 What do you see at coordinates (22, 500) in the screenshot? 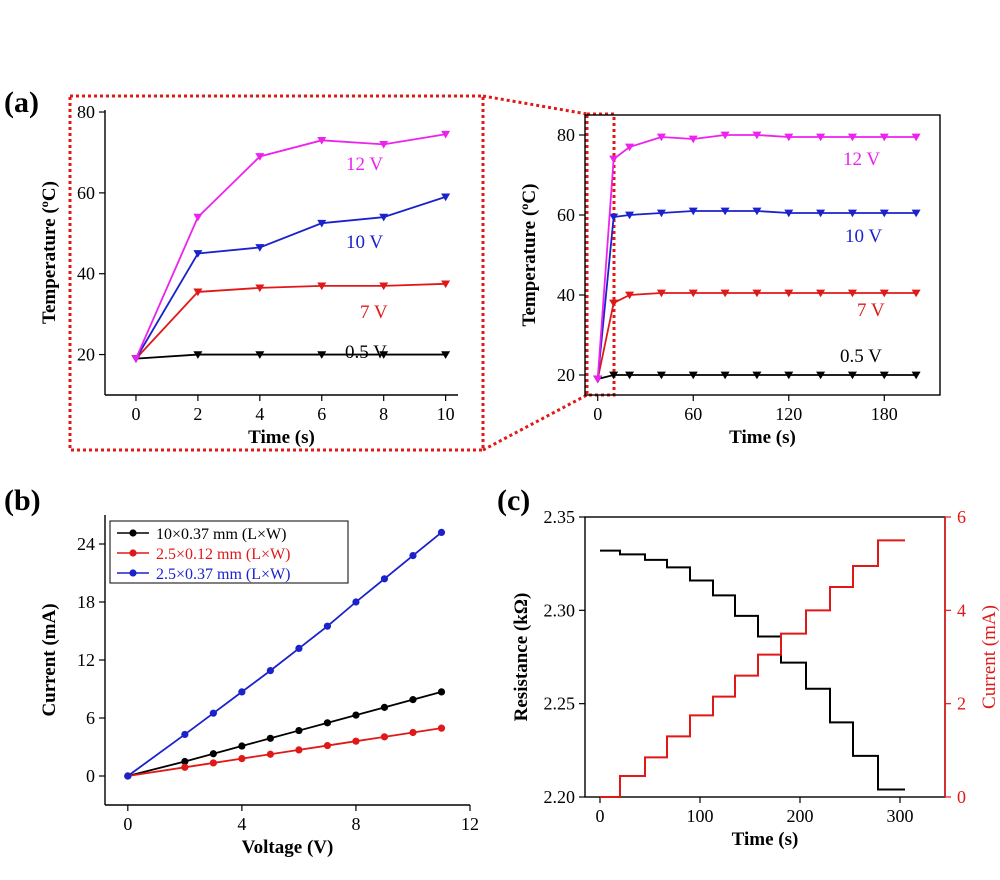
I see `panel-label-b: (b)` at bounding box center [22, 500].